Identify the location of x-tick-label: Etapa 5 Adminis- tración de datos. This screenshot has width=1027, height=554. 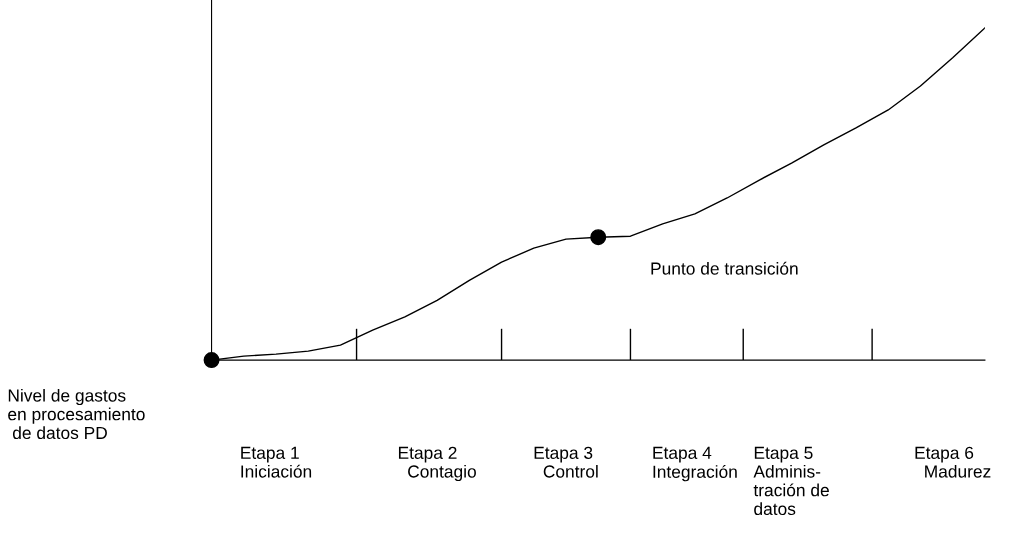
(791, 481).